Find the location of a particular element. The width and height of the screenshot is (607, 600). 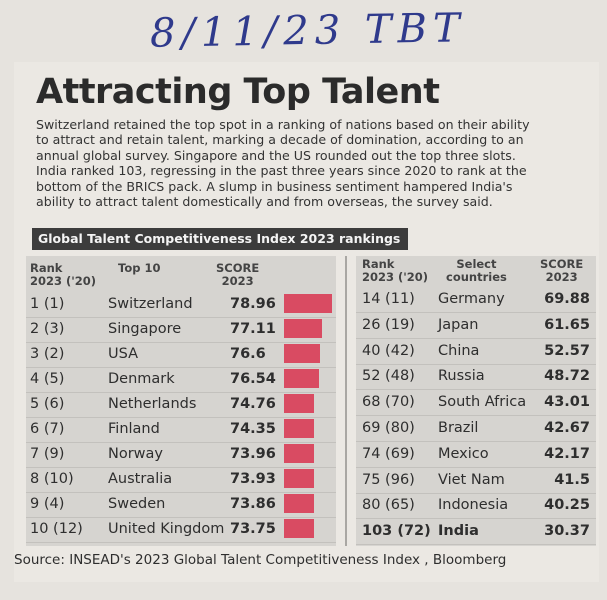

table-row: 7 (9) Norway 73.96 is located at coordinates (181, 455).